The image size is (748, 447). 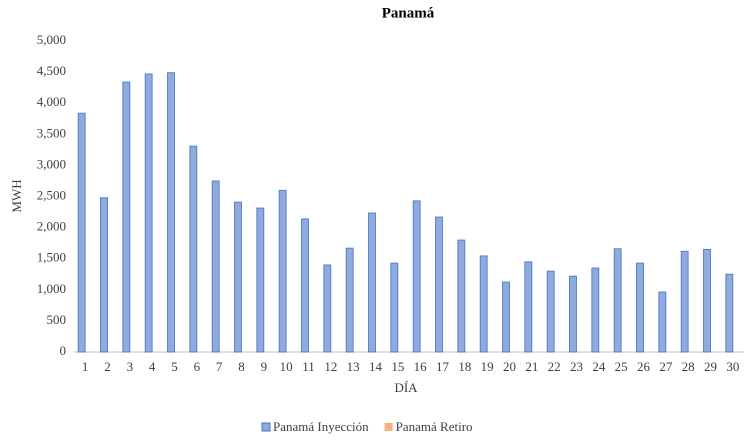 I want to click on x-tick-label: 13, so click(x=353, y=366).